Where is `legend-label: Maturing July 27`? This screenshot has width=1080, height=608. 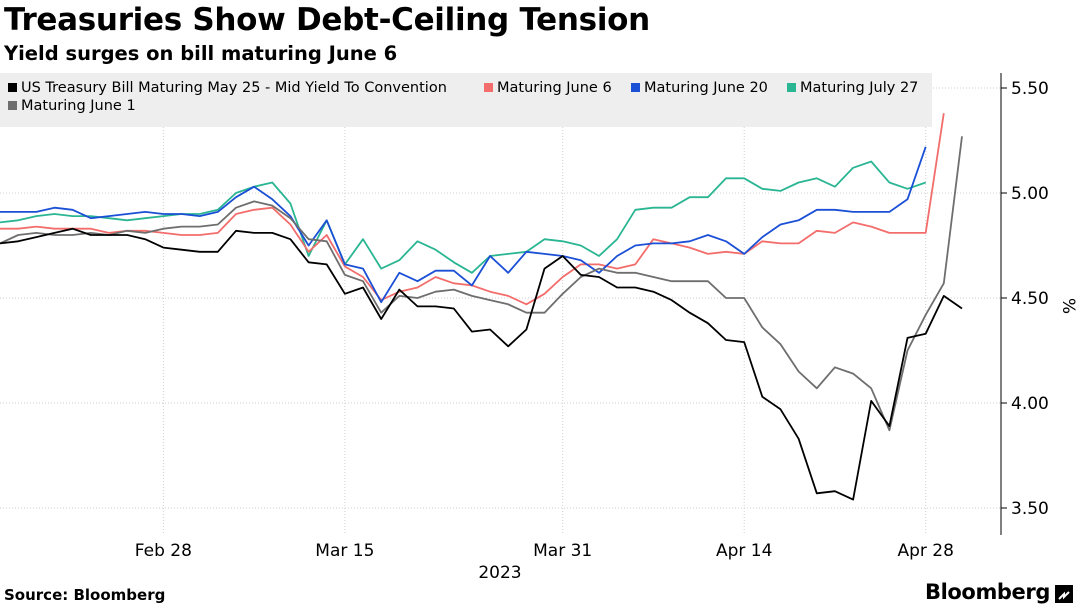 legend-label: Maturing July 27 is located at coordinates (859, 88).